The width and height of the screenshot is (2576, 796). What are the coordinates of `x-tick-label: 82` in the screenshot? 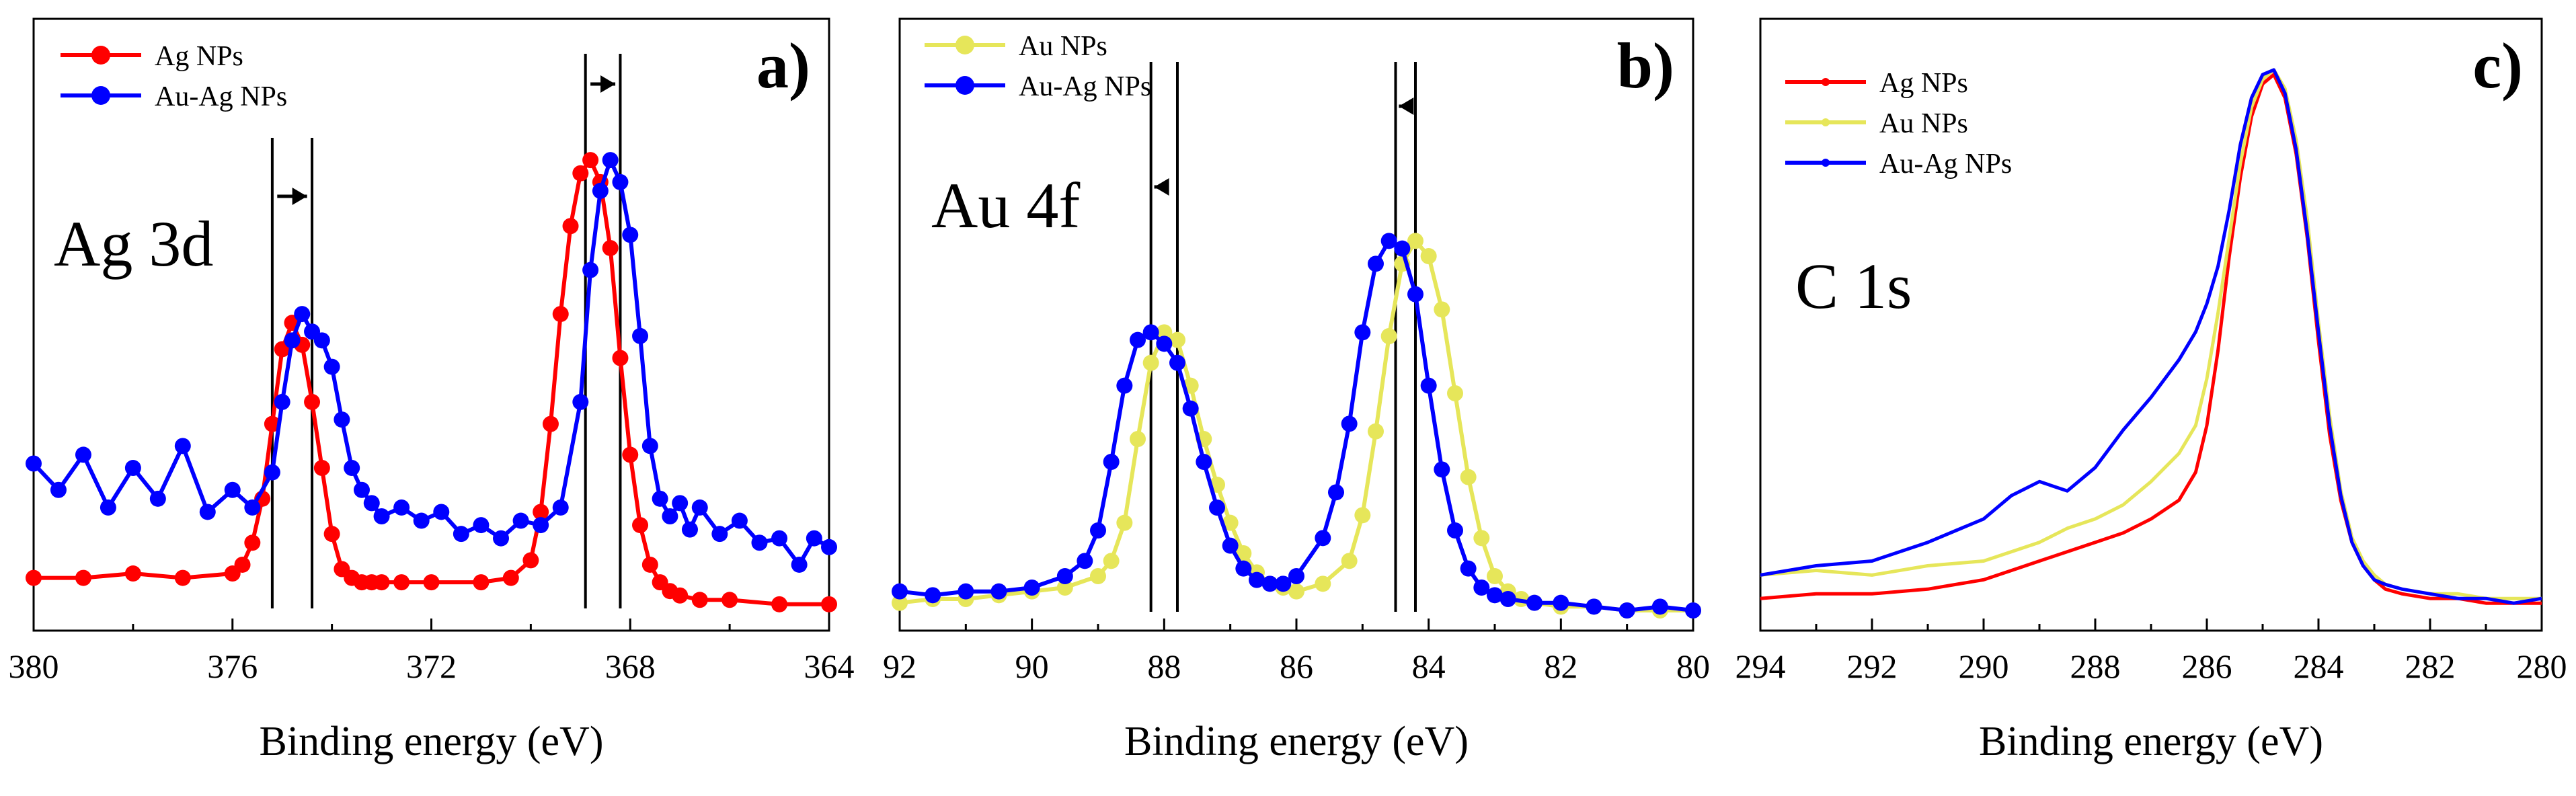 It's located at (1561, 666).